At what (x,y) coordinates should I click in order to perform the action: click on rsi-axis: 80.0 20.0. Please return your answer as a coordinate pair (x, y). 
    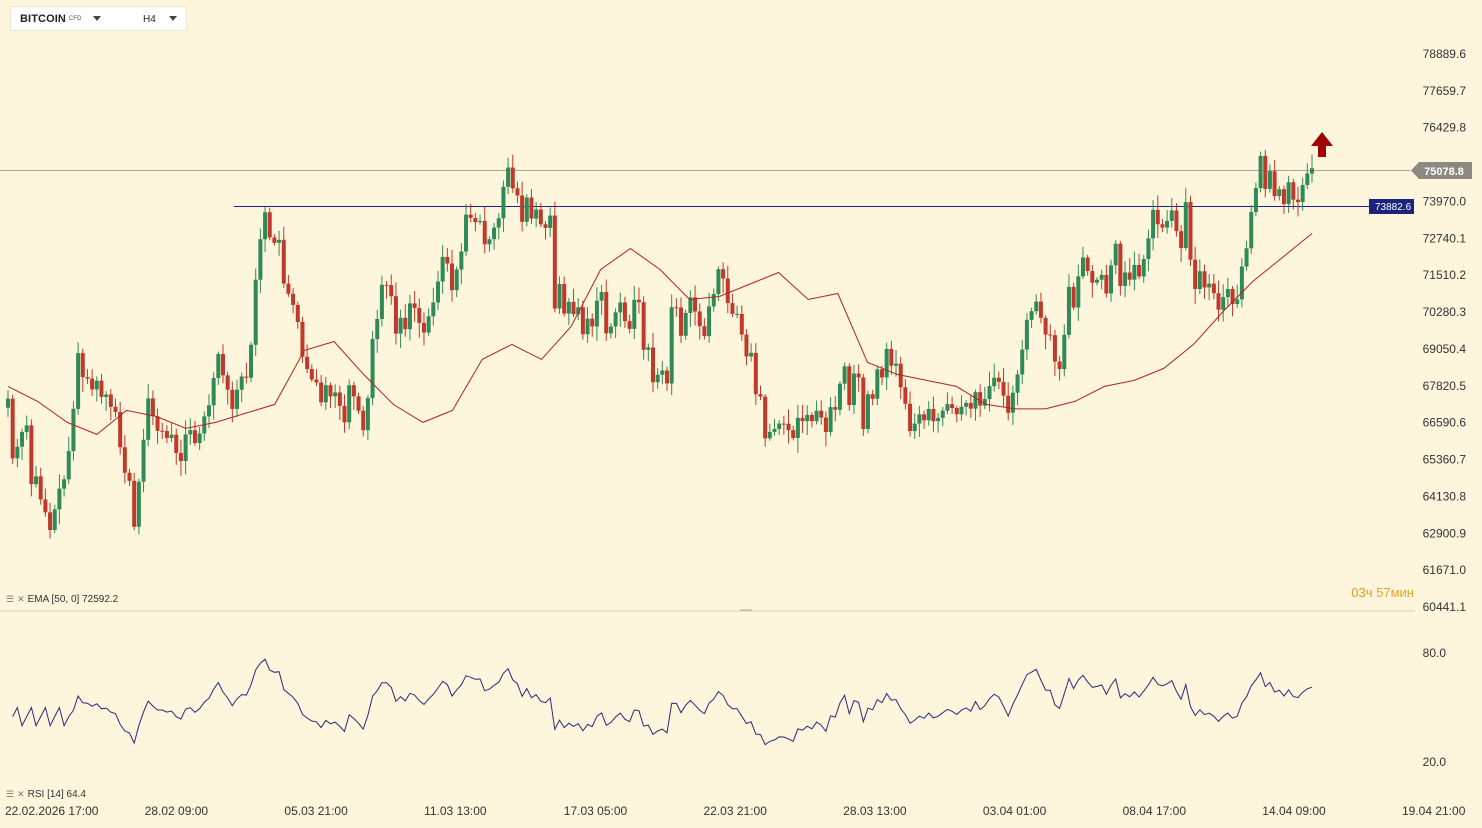
    Looking at the image, I should click on (1435, 707).